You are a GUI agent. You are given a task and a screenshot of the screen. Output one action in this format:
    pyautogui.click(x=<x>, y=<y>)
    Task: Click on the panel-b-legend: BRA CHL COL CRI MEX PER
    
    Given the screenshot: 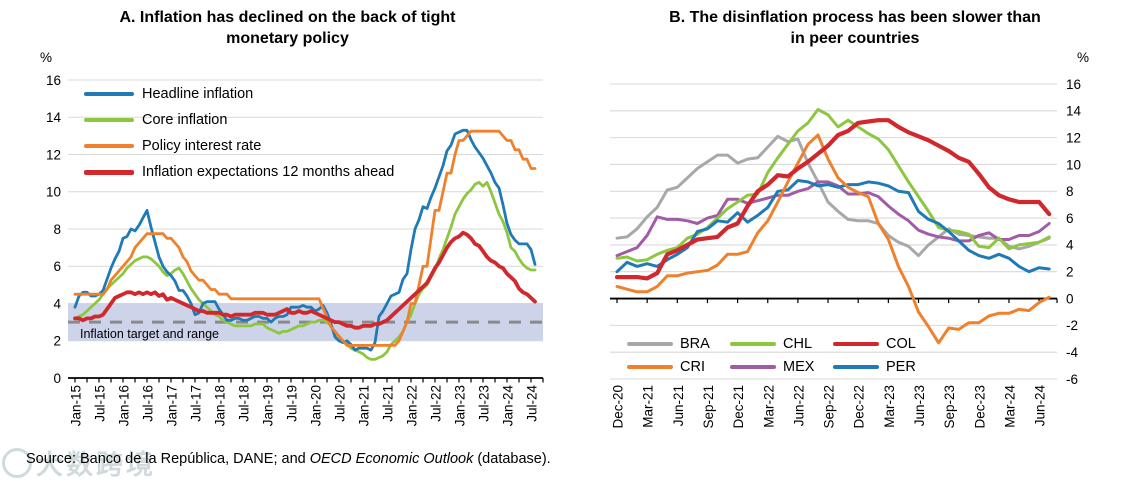 What is the action you would take?
    pyautogui.click(x=781, y=355)
    